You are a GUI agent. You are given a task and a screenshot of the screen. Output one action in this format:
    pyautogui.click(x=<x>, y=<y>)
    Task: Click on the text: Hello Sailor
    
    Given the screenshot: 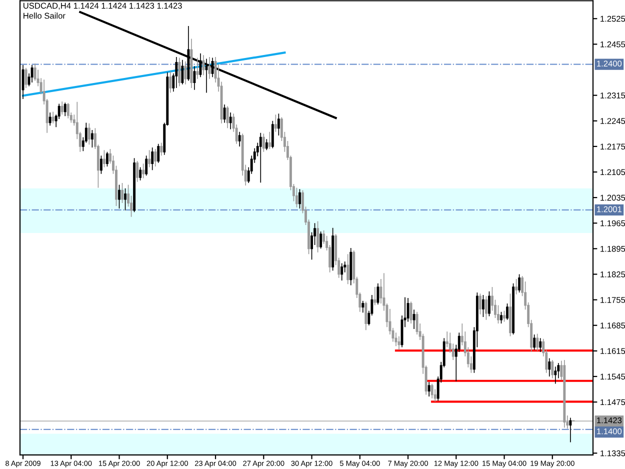 What is the action you would take?
    pyautogui.click(x=45, y=15)
    